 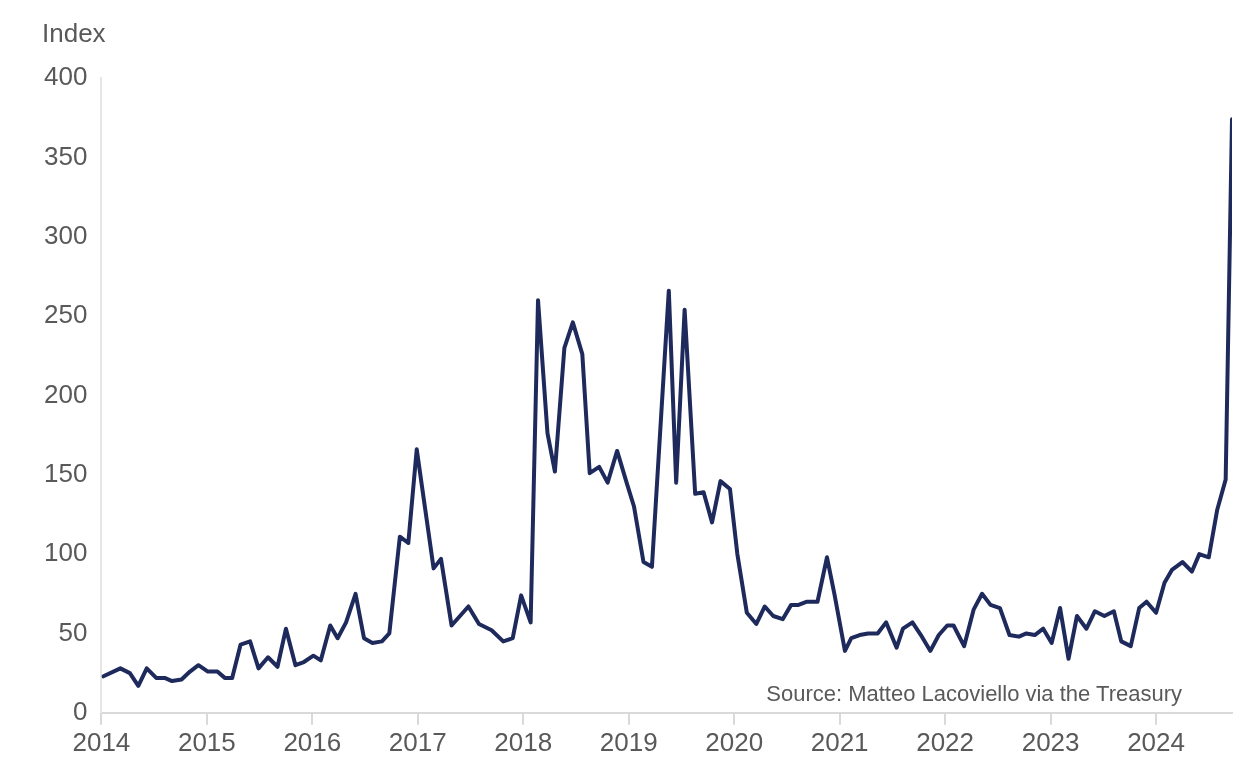 What do you see at coordinates (73, 631) in the screenshot?
I see `y-tick-label: 50` at bounding box center [73, 631].